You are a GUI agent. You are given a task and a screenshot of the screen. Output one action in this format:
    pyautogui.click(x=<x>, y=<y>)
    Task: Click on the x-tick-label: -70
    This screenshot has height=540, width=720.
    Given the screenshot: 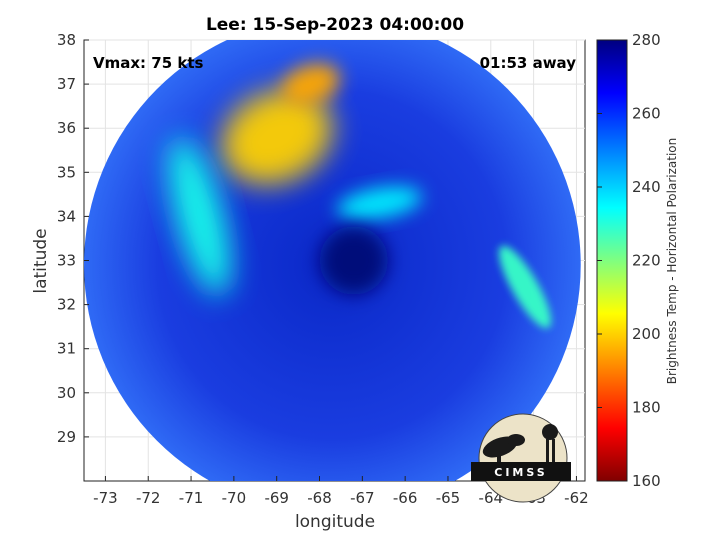 What is the action you would take?
    pyautogui.click(x=234, y=498)
    